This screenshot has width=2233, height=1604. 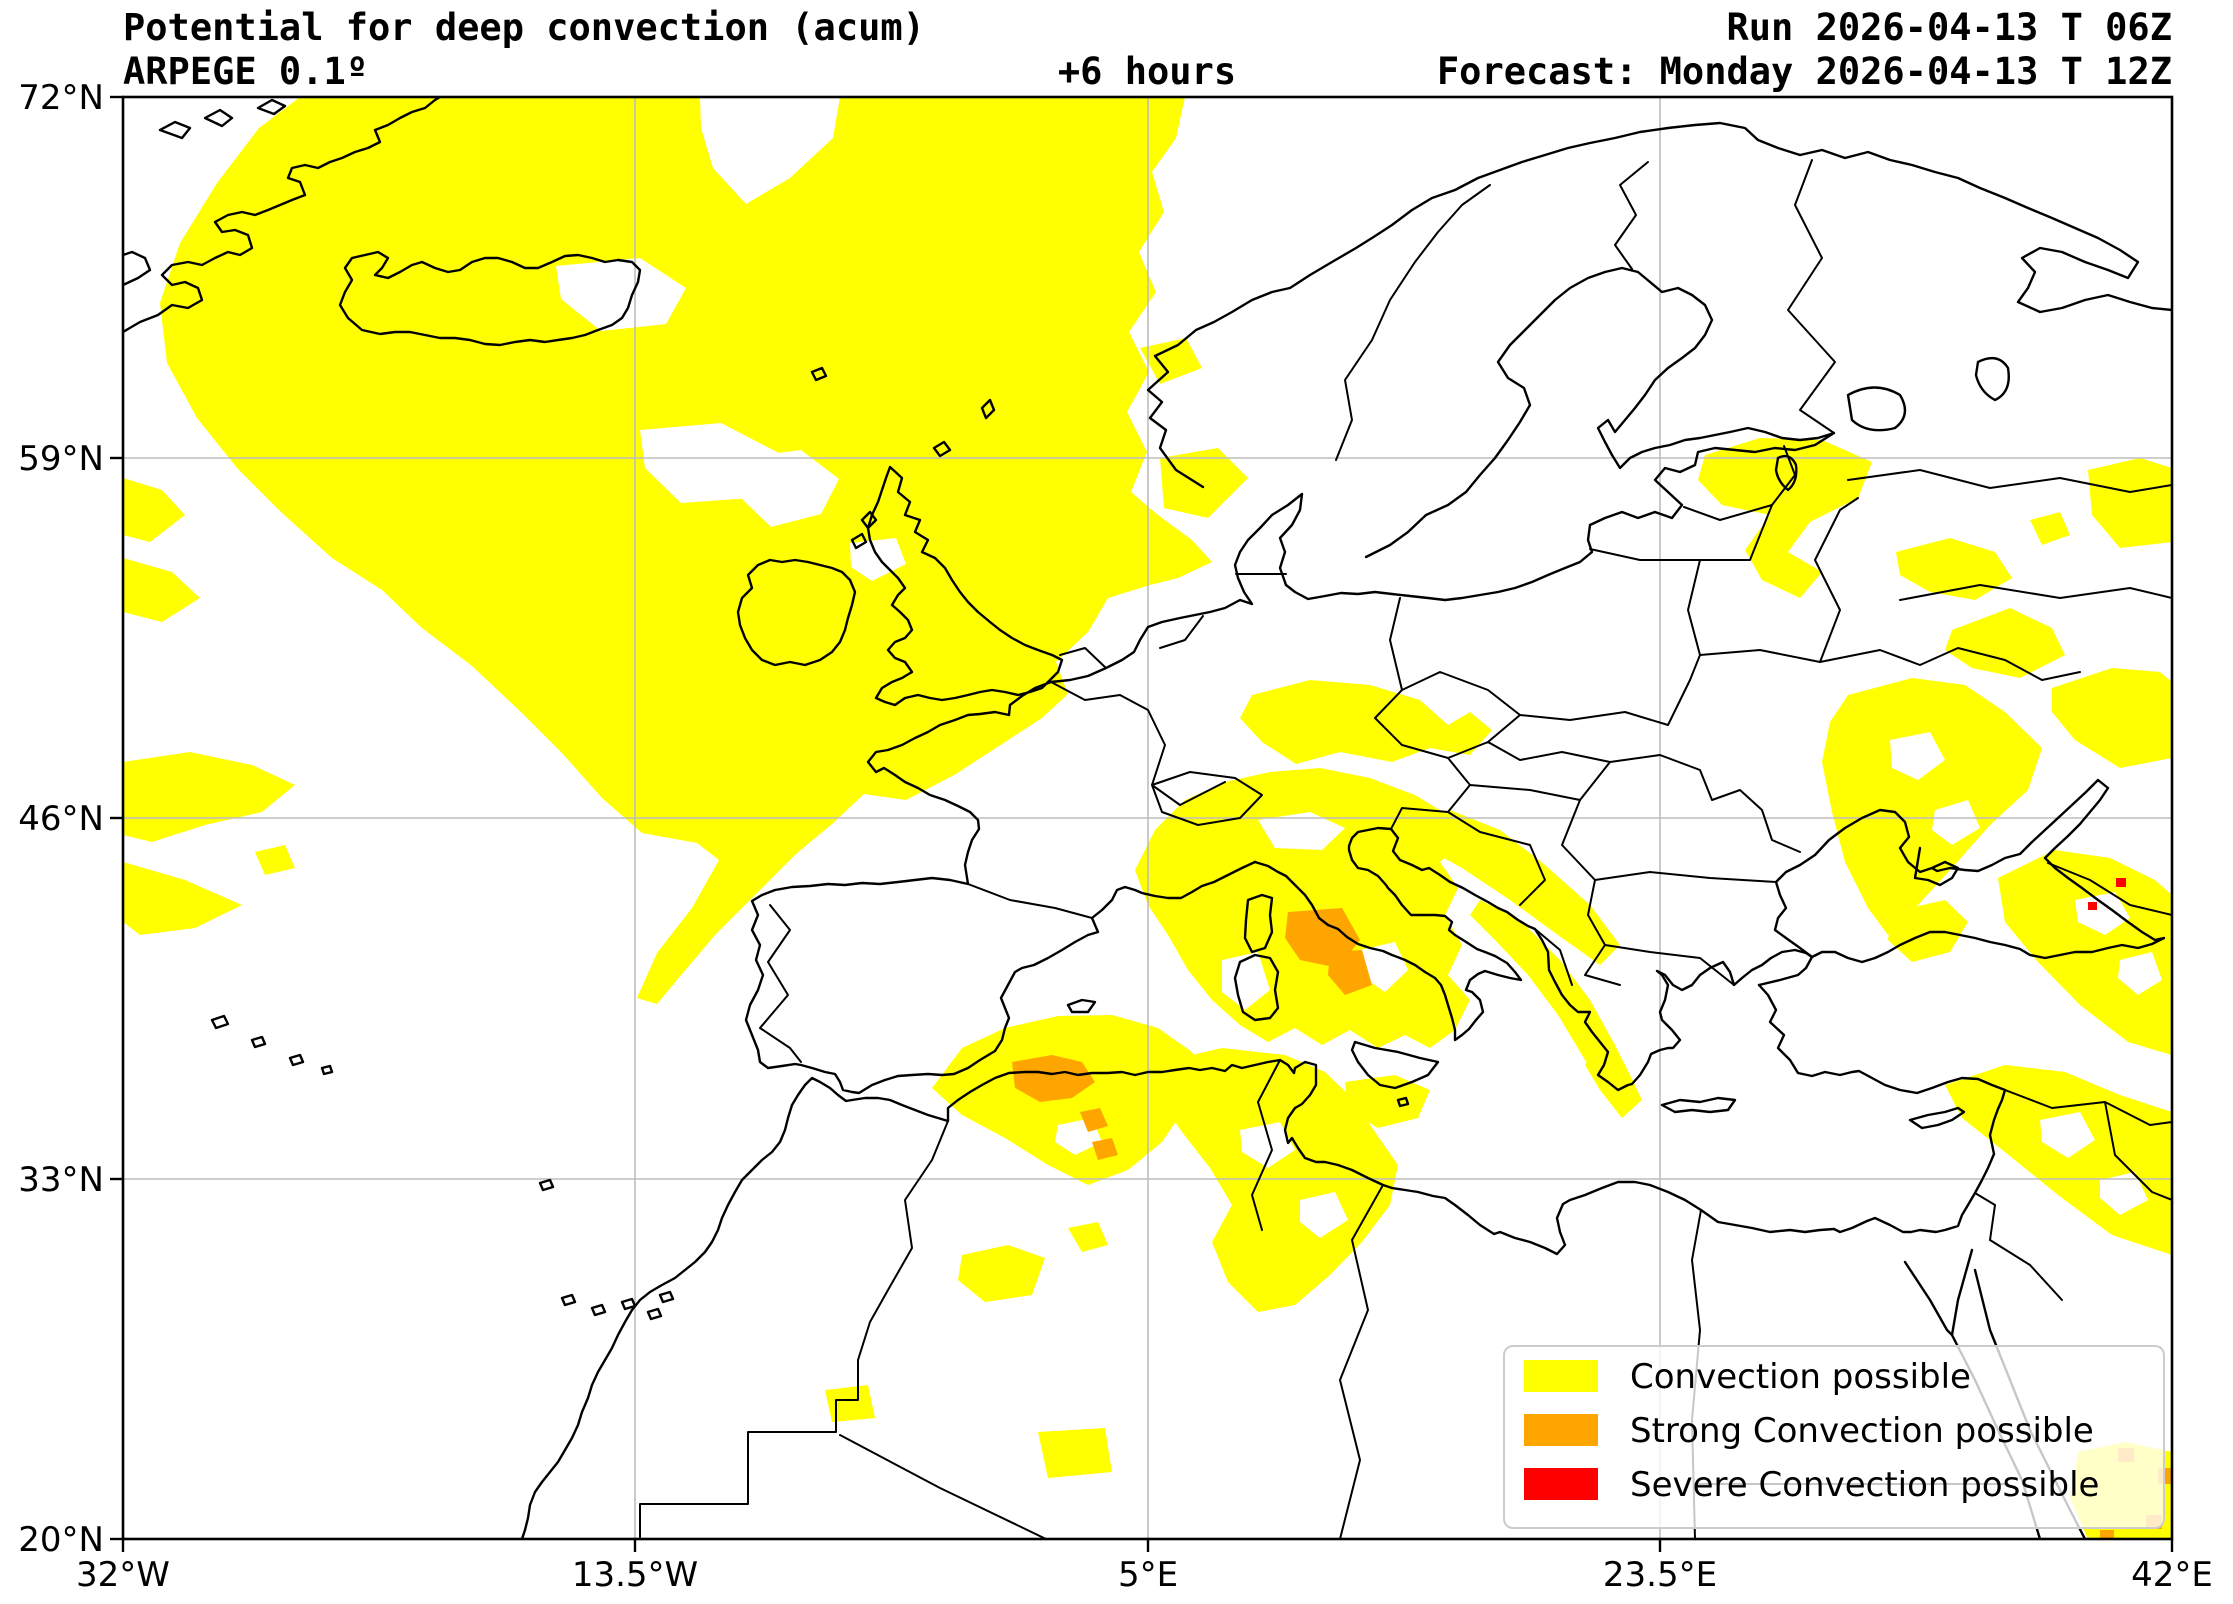 What do you see at coordinates (903, 458) in the screenshot?
I see `small-north-islands` at bounding box center [903, 458].